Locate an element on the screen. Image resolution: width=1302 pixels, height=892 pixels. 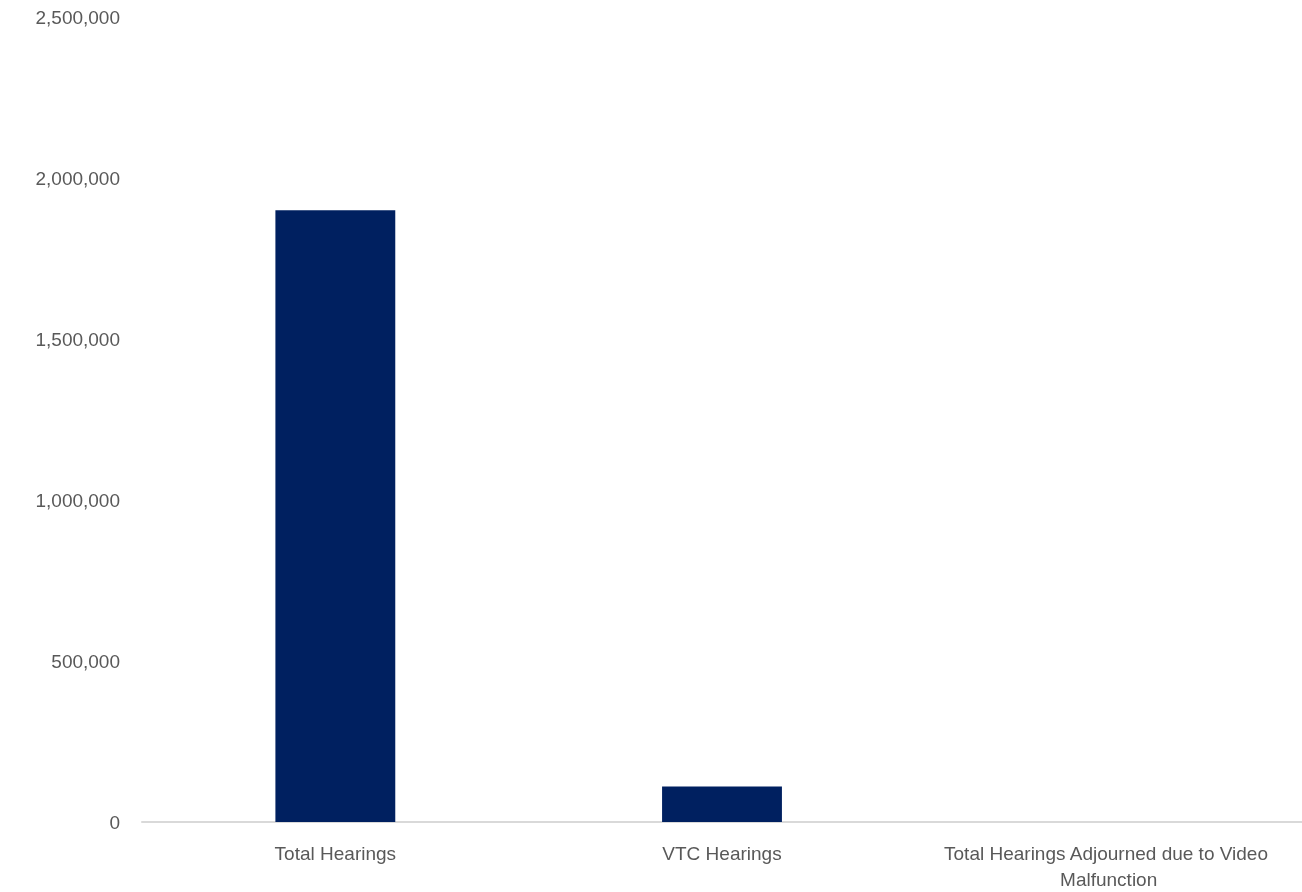
y-tick-label: 1,000,000 is located at coordinates (77, 500).